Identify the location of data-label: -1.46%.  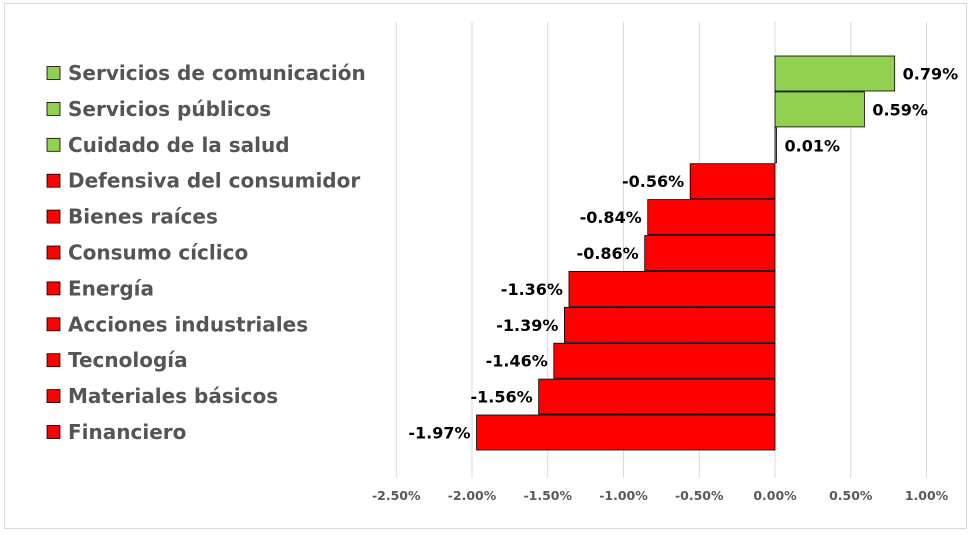
(517, 361).